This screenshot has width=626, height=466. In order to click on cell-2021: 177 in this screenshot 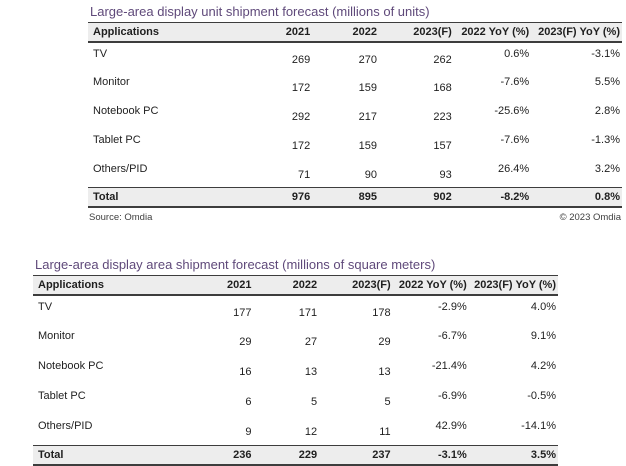, I will do `click(242, 313)`.